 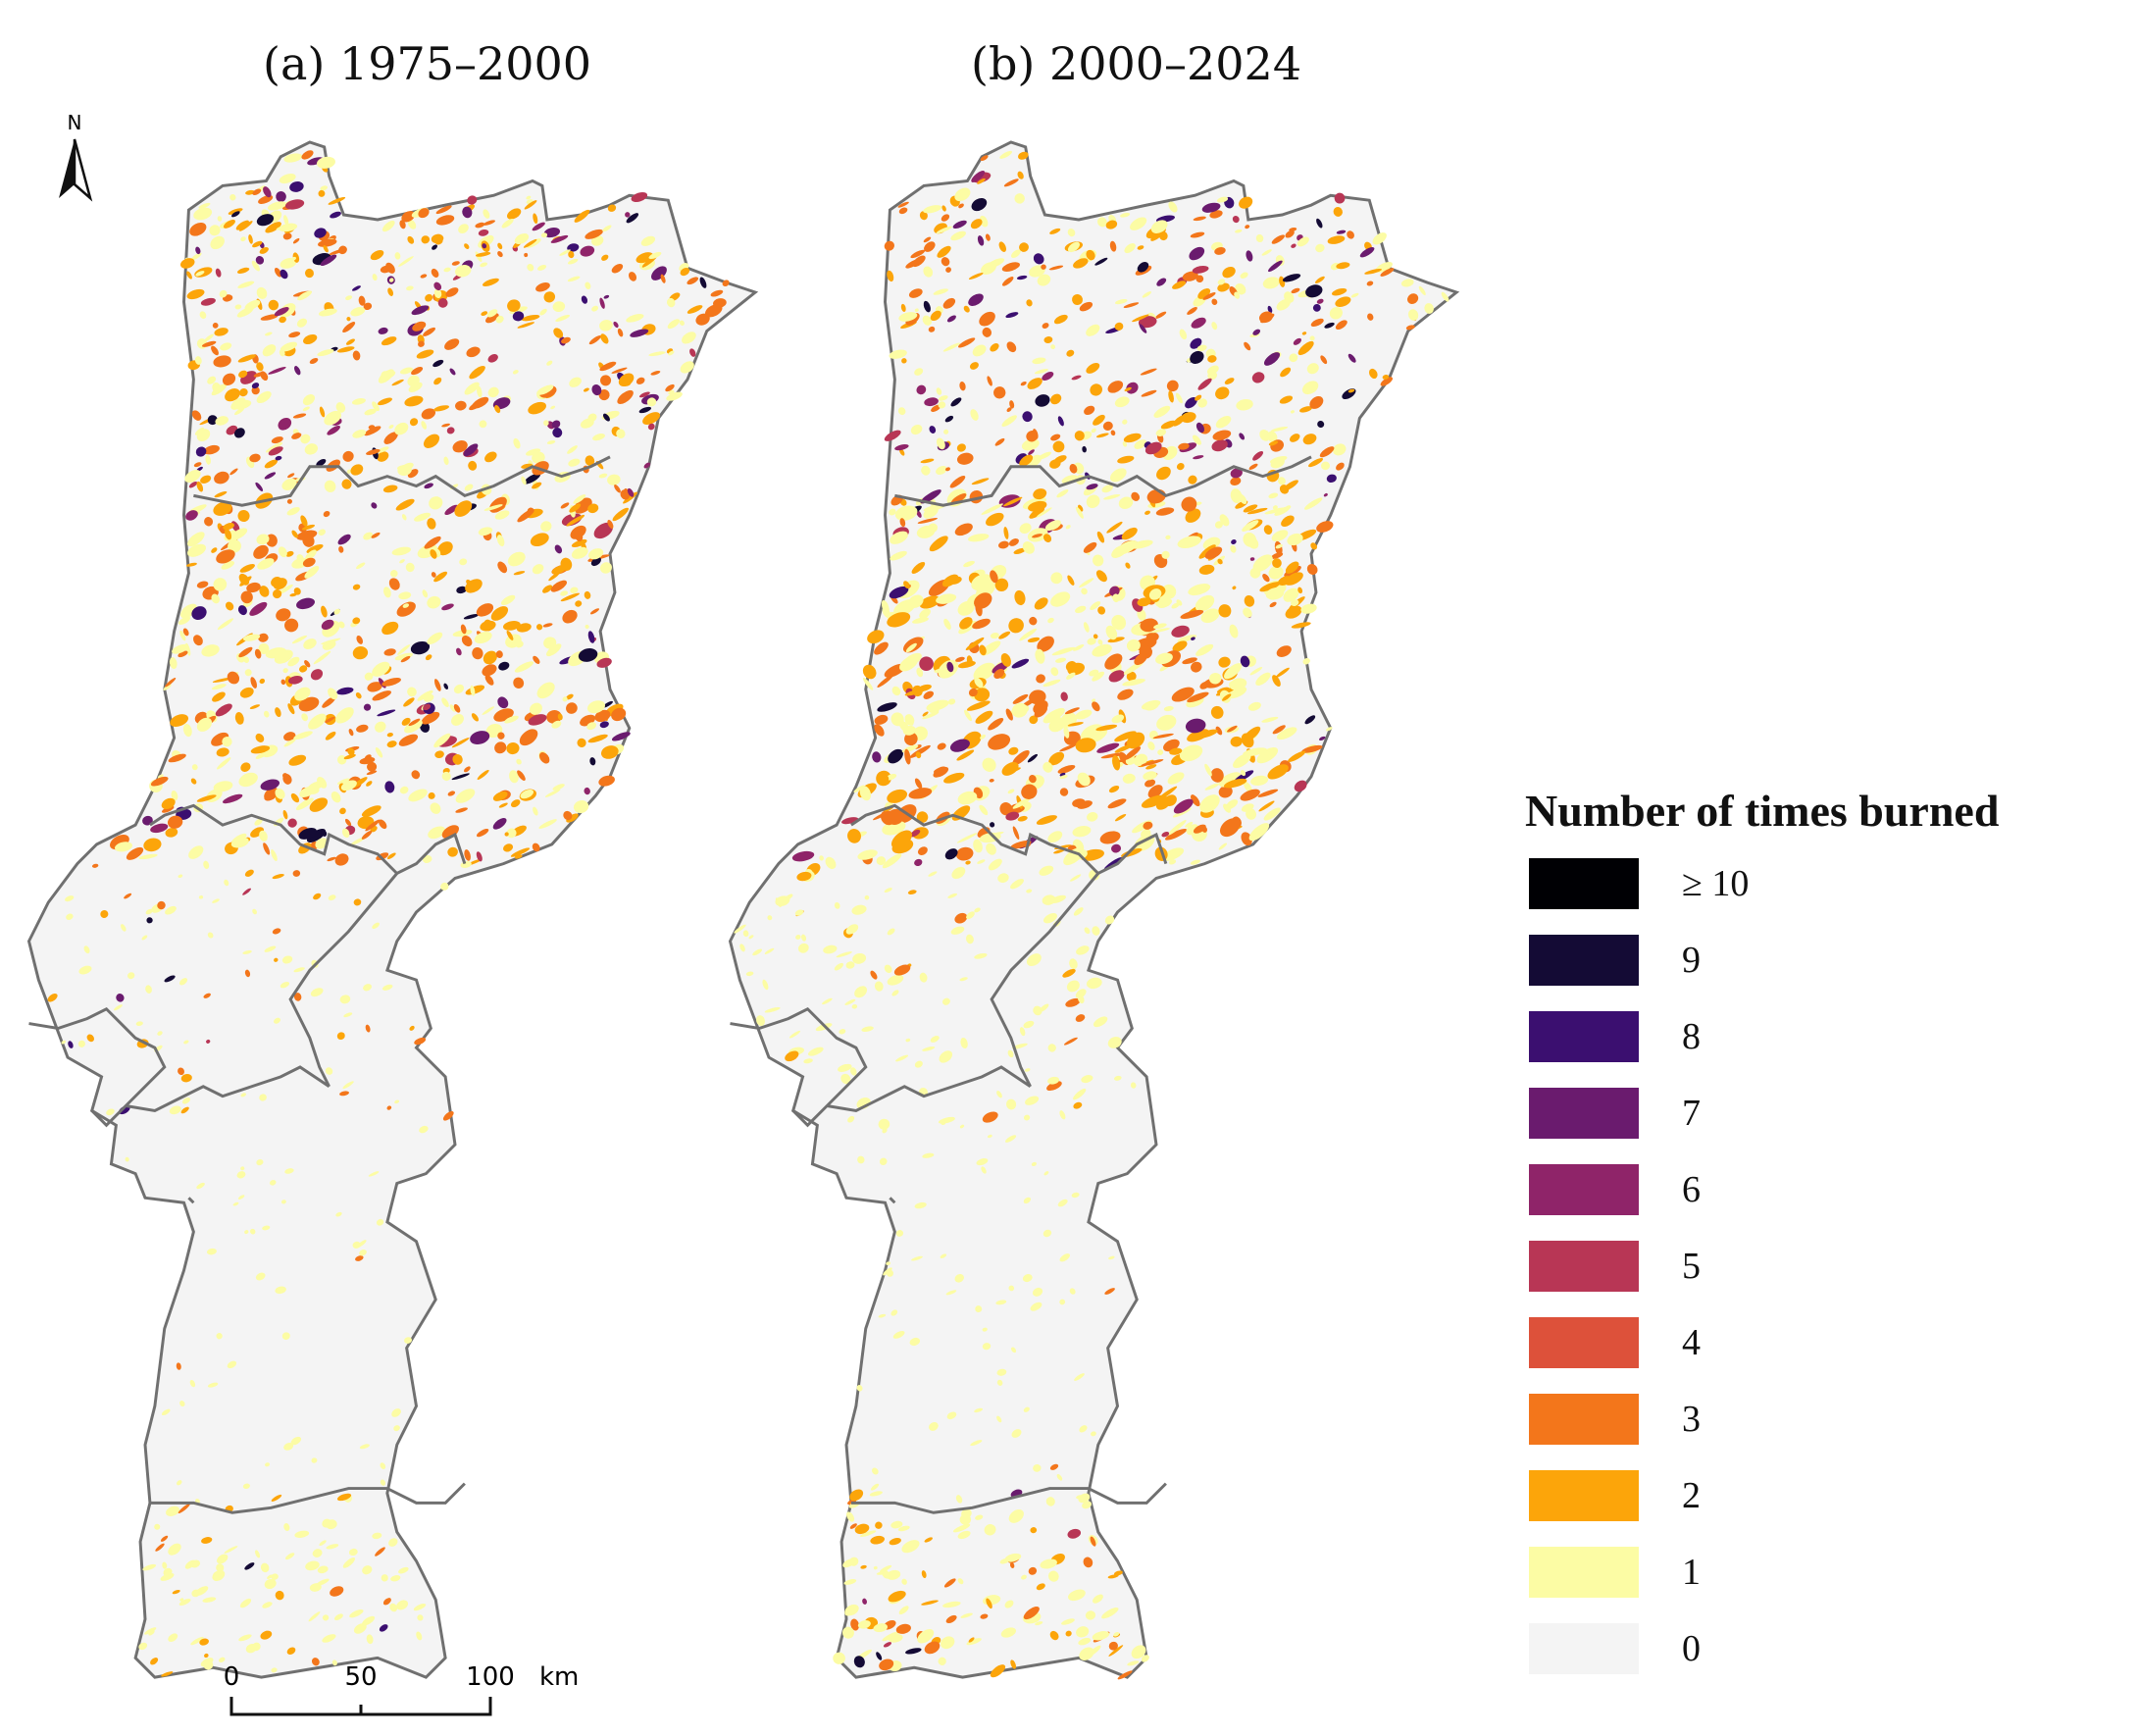 What do you see at coordinates (1691, 1343) in the screenshot?
I see `legend-label: 4` at bounding box center [1691, 1343].